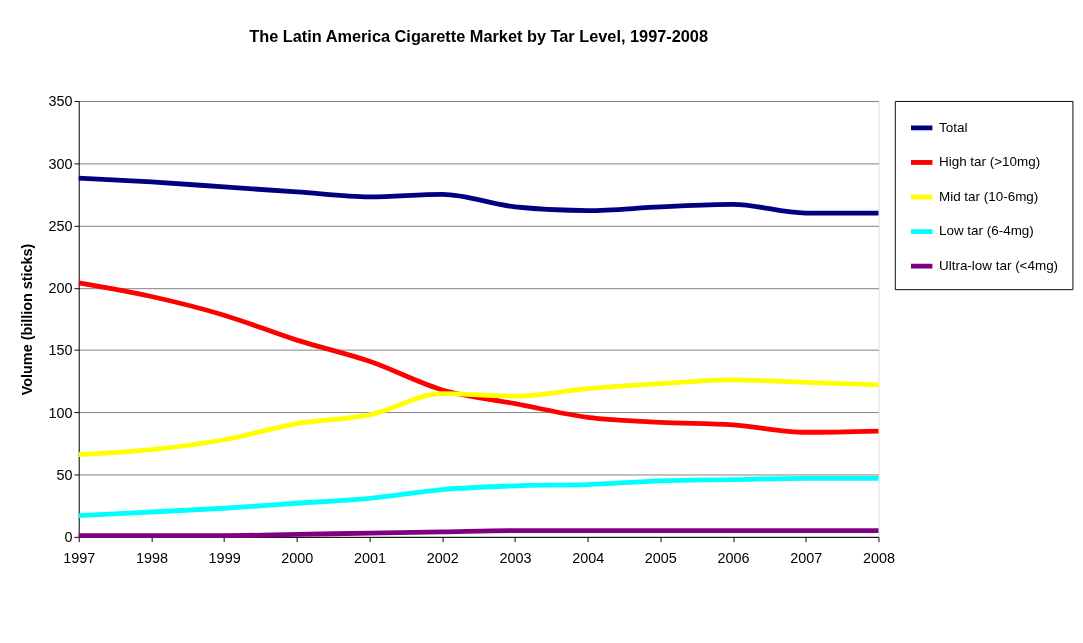  What do you see at coordinates (27, 319) in the screenshot?
I see `y-axis-title: Volume (billion sticks)` at bounding box center [27, 319].